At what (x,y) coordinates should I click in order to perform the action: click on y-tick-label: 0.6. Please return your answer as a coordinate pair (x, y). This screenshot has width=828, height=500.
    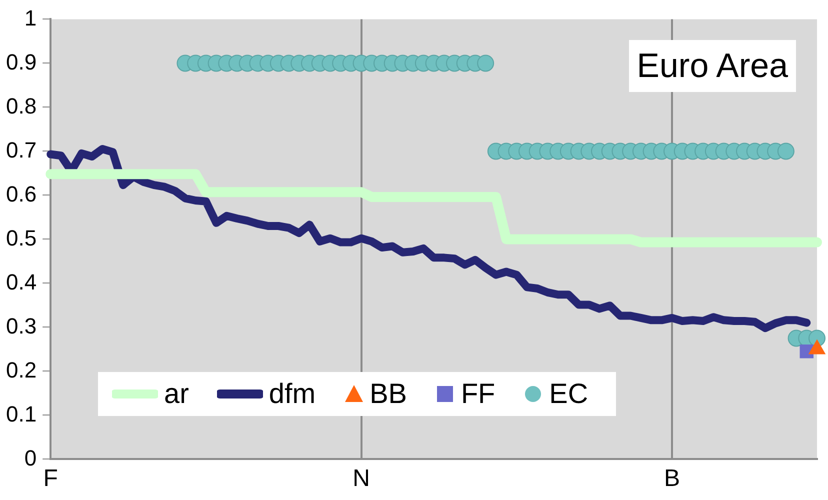
    Looking at the image, I should click on (21, 193).